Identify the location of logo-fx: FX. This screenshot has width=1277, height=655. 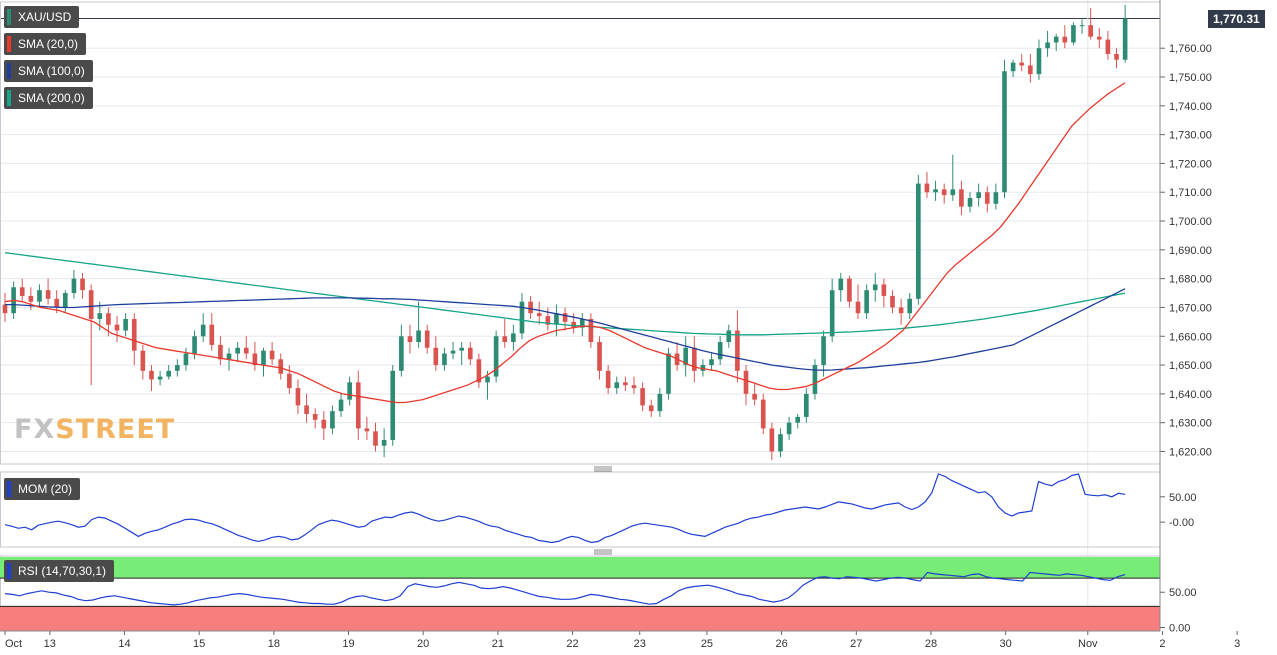
(35, 429).